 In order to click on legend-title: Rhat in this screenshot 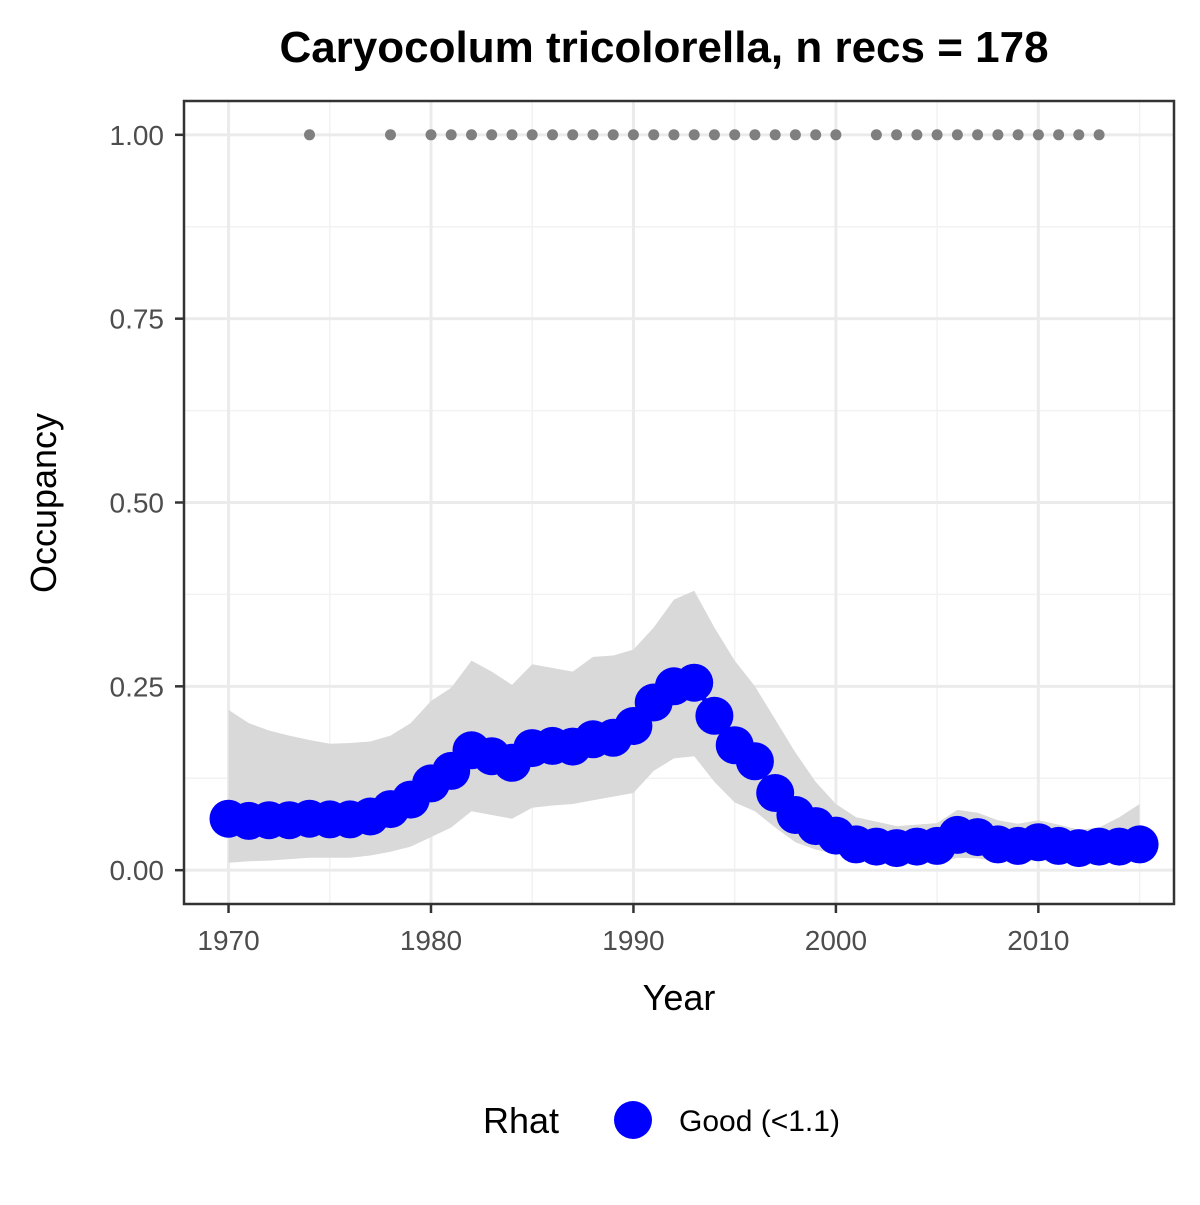, I will do `click(521, 1120)`.